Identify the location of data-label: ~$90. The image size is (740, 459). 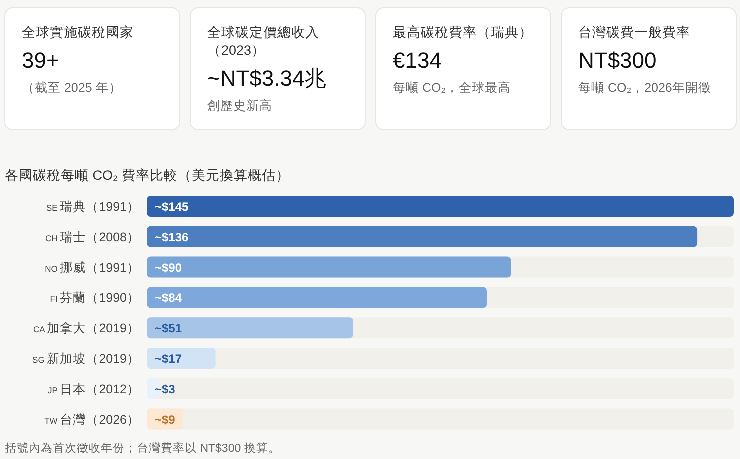
(168, 267).